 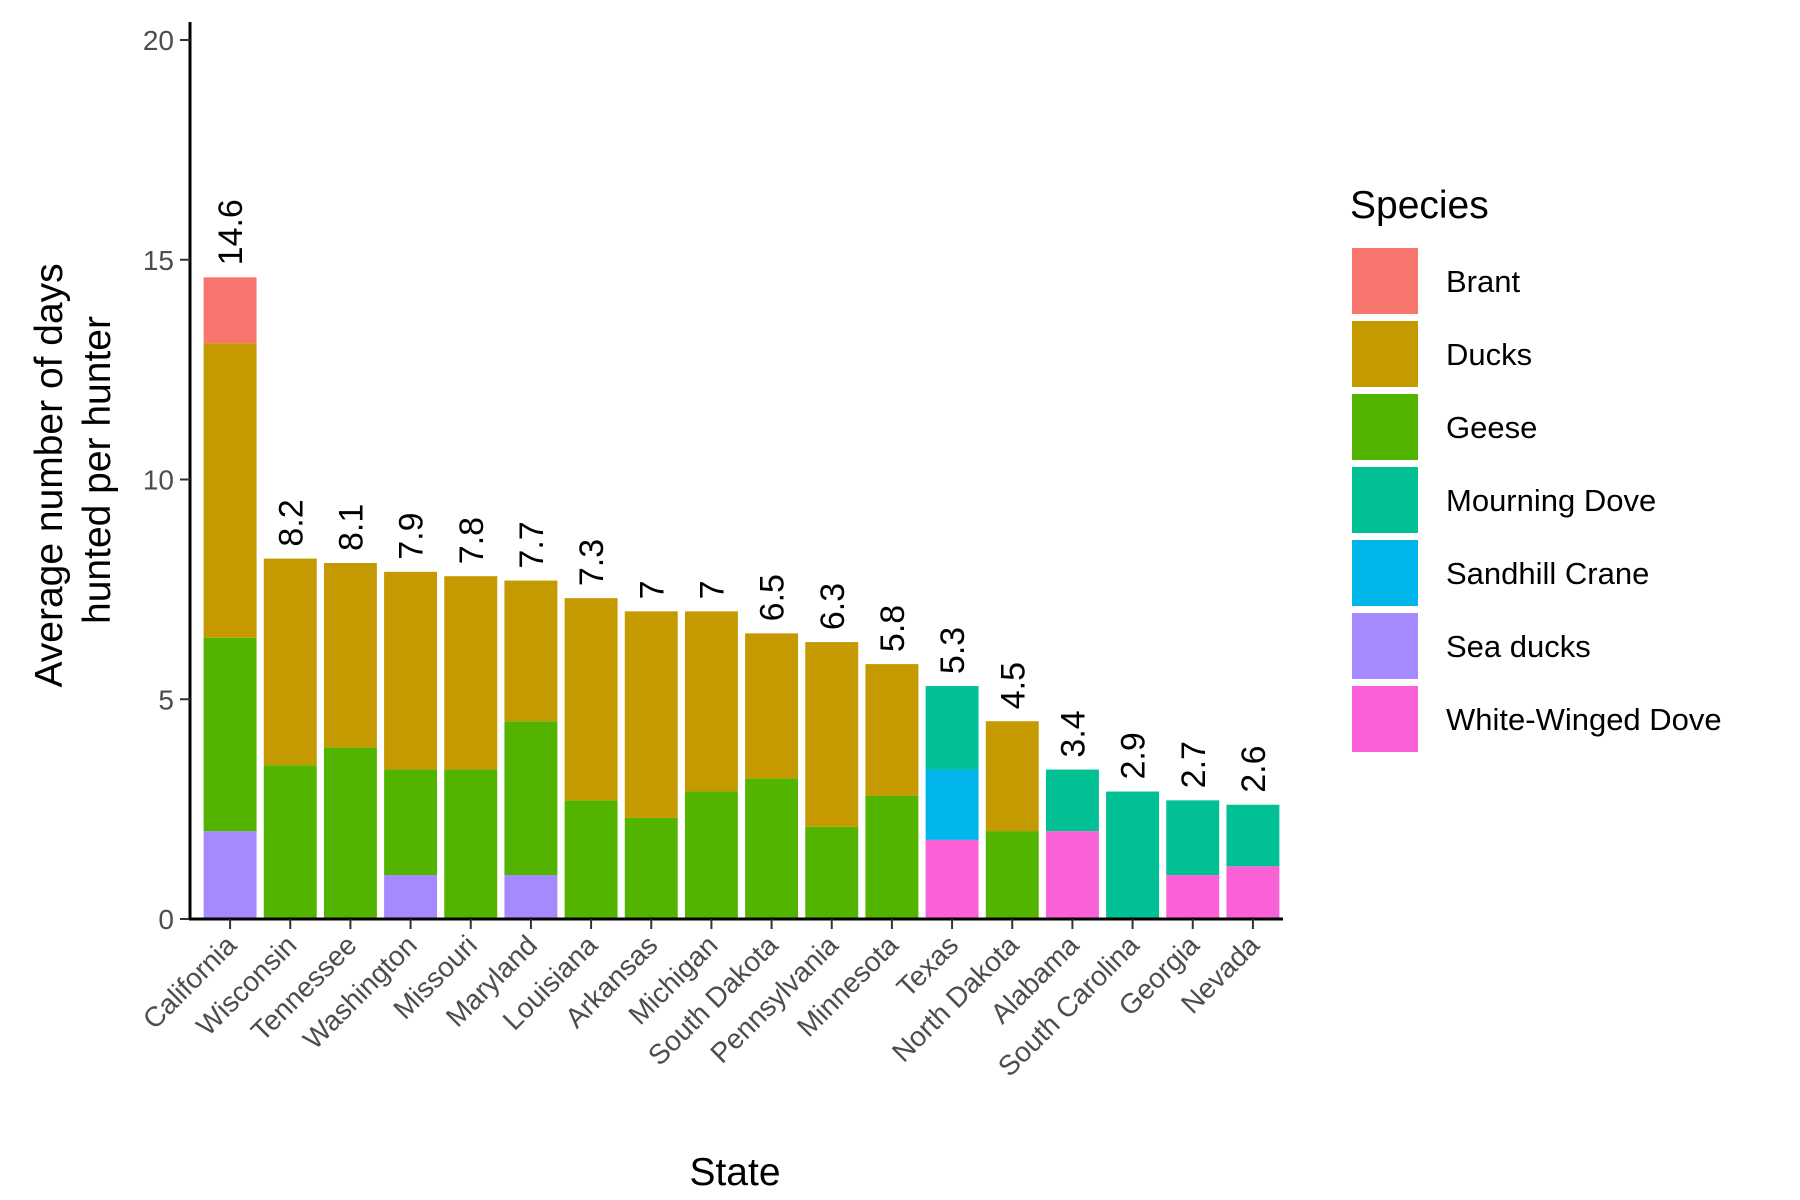 What do you see at coordinates (350, 833) in the screenshot?
I see `bar-segment-tennessee-geese` at bounding box center [350, 833].